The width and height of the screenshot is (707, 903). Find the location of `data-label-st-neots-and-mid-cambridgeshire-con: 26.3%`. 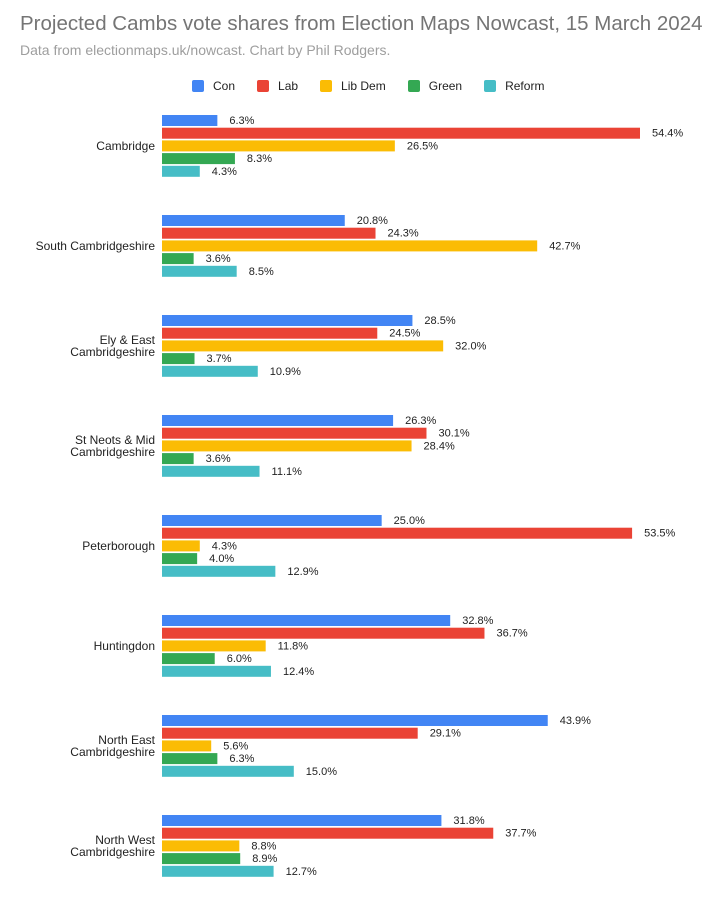

data-label-st-neots-and-mid-cambridgeshire-con: 26.3% is located at coordinates (420, 421).